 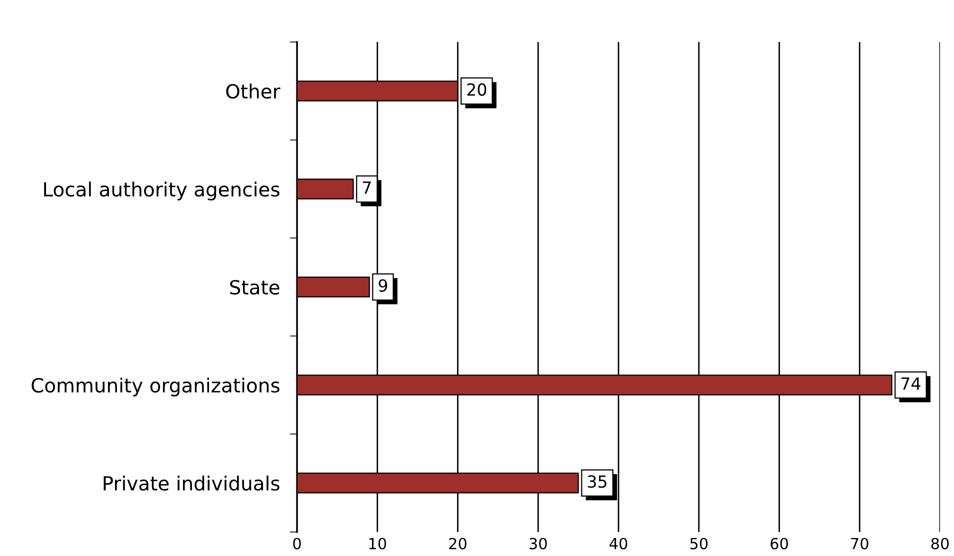 What do you see at coordinates (619, 544) in the screenshot?
I see `x-tick-label: 40` at bounding box center [619, 544].